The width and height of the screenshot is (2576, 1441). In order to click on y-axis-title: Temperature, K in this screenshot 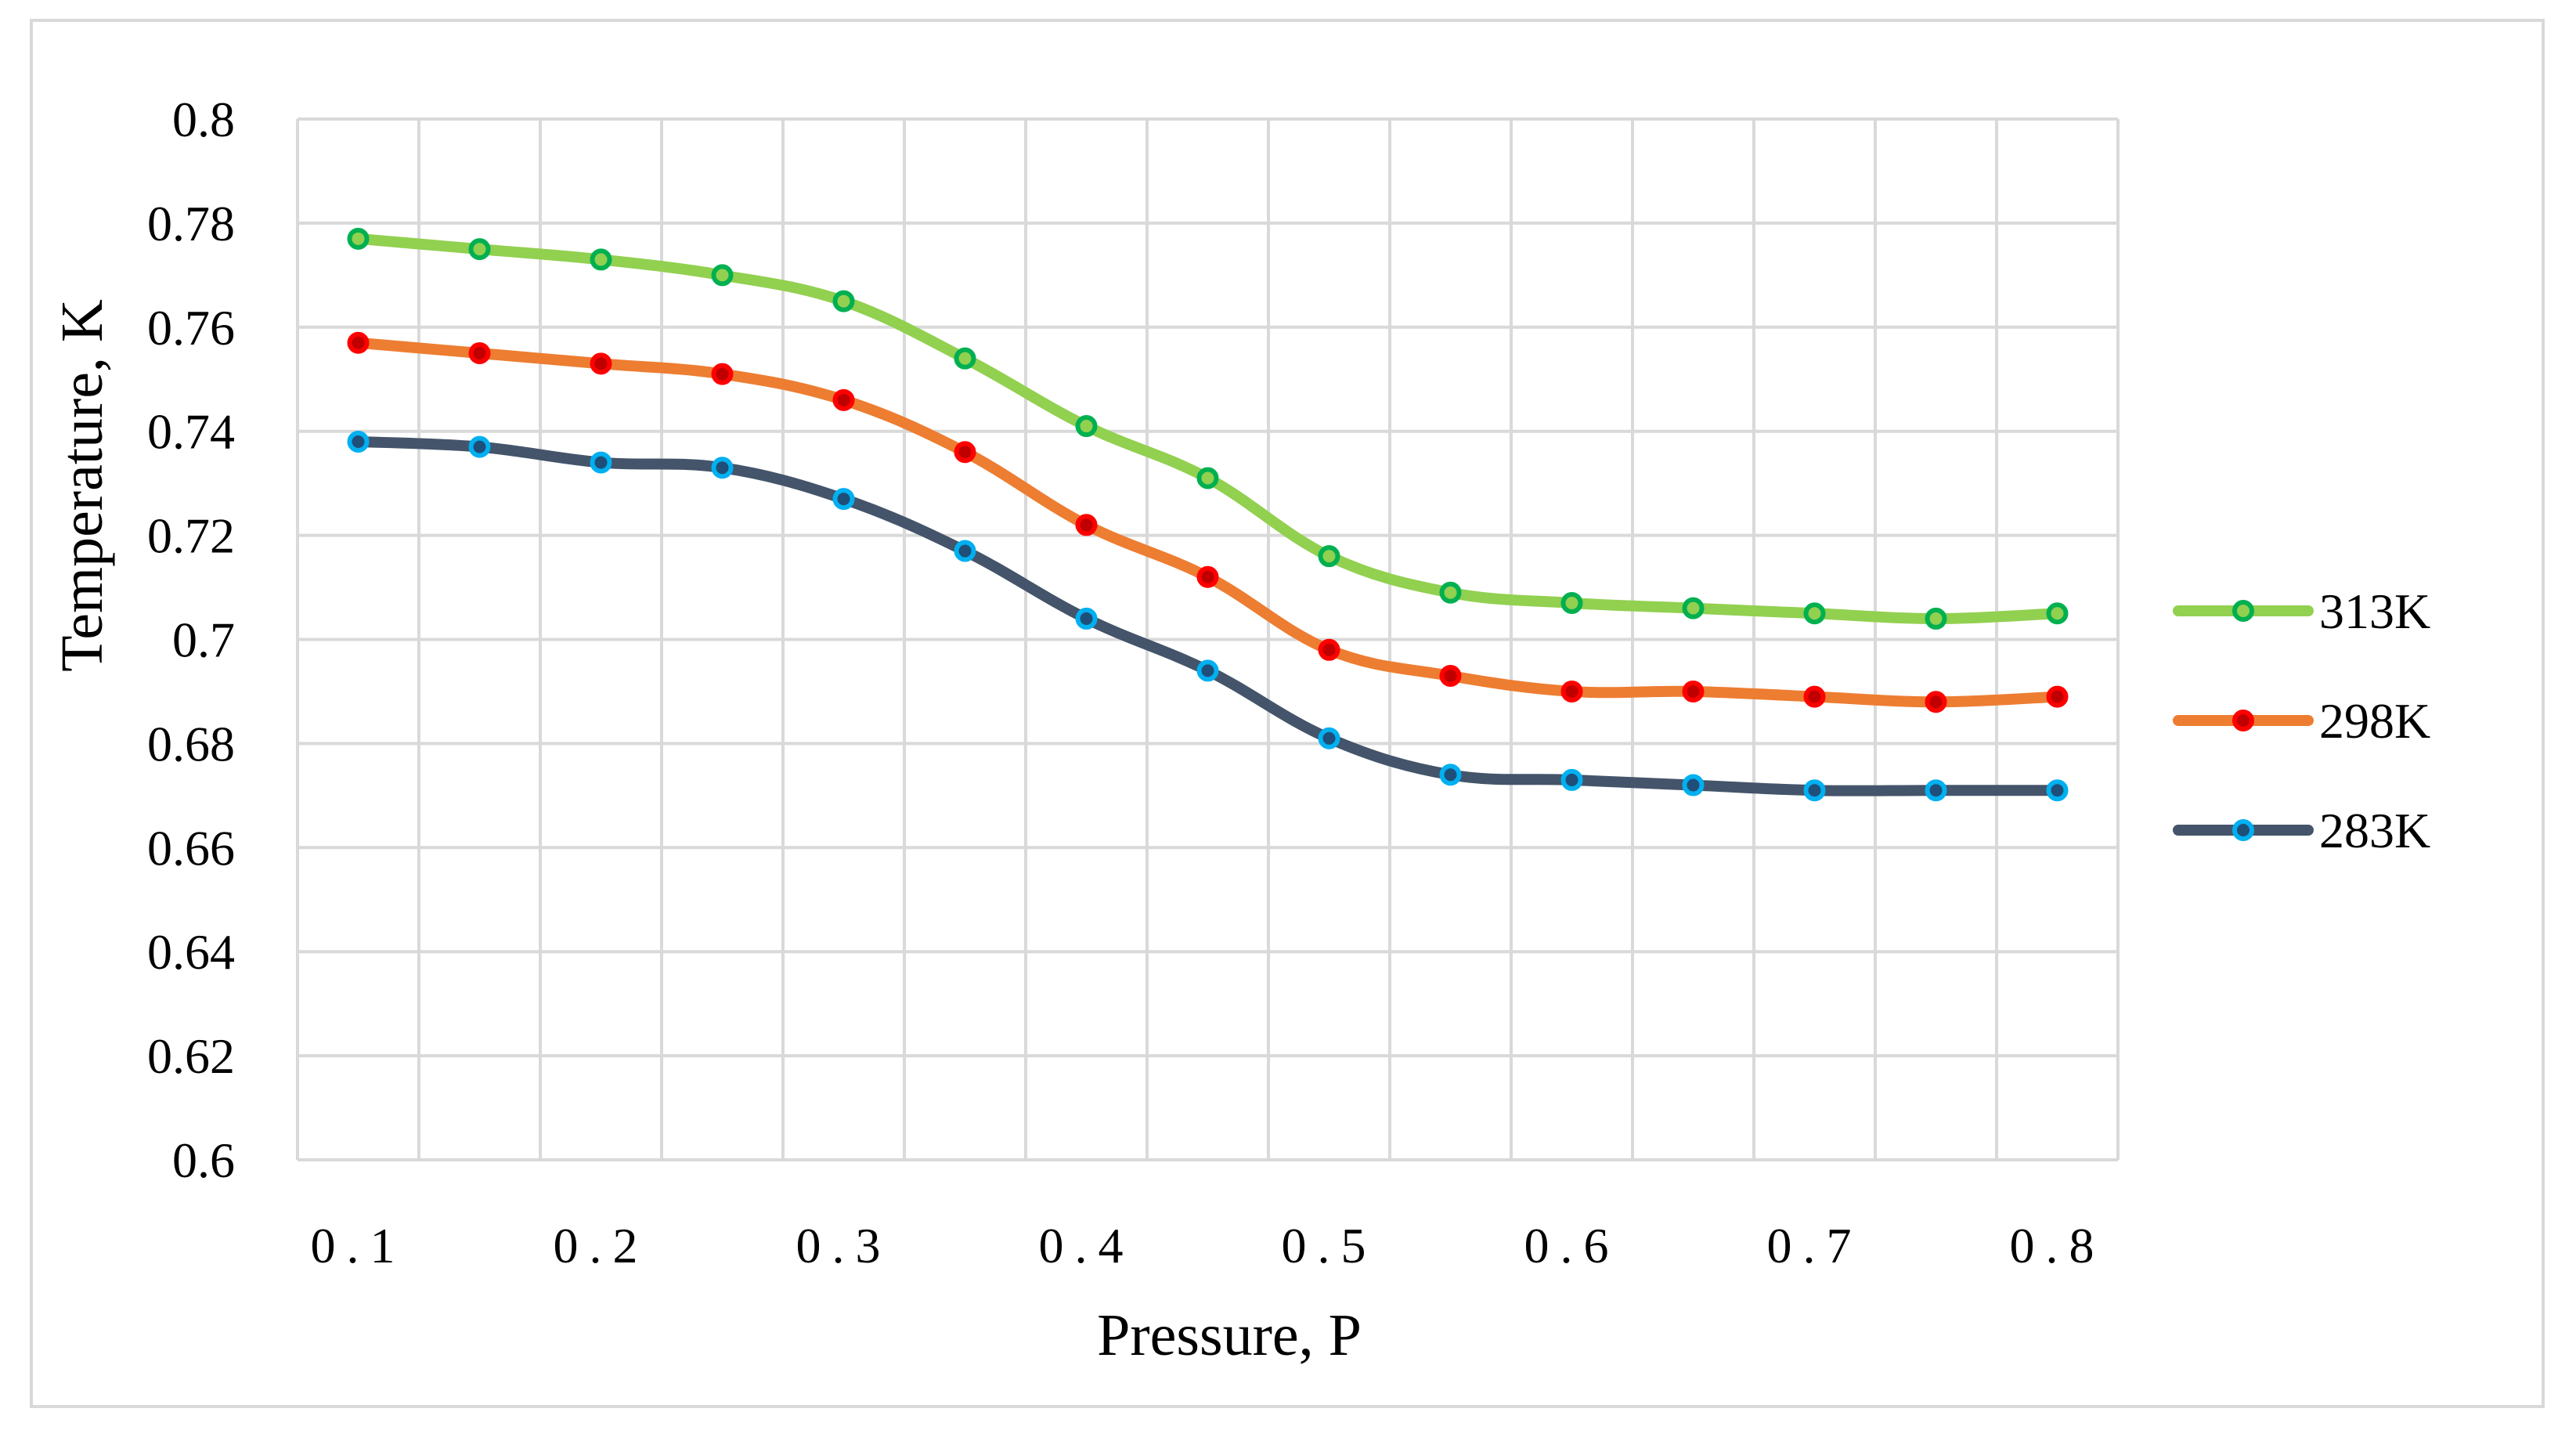, I will do `click(82, 485)`.